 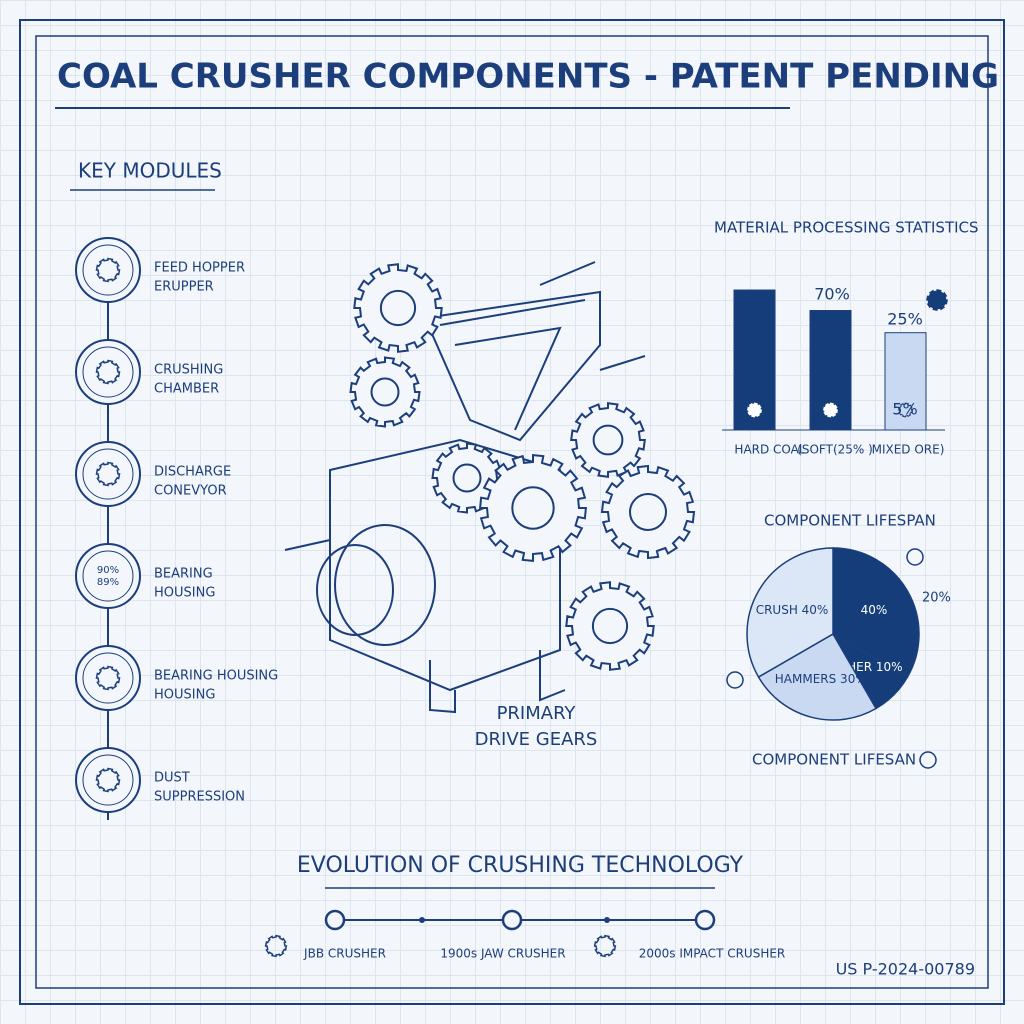 What do you see at coordinates (769, 450) in the screenshot?
I see `x-tick-label: HARD COAL` at bounding box center [769, 450].